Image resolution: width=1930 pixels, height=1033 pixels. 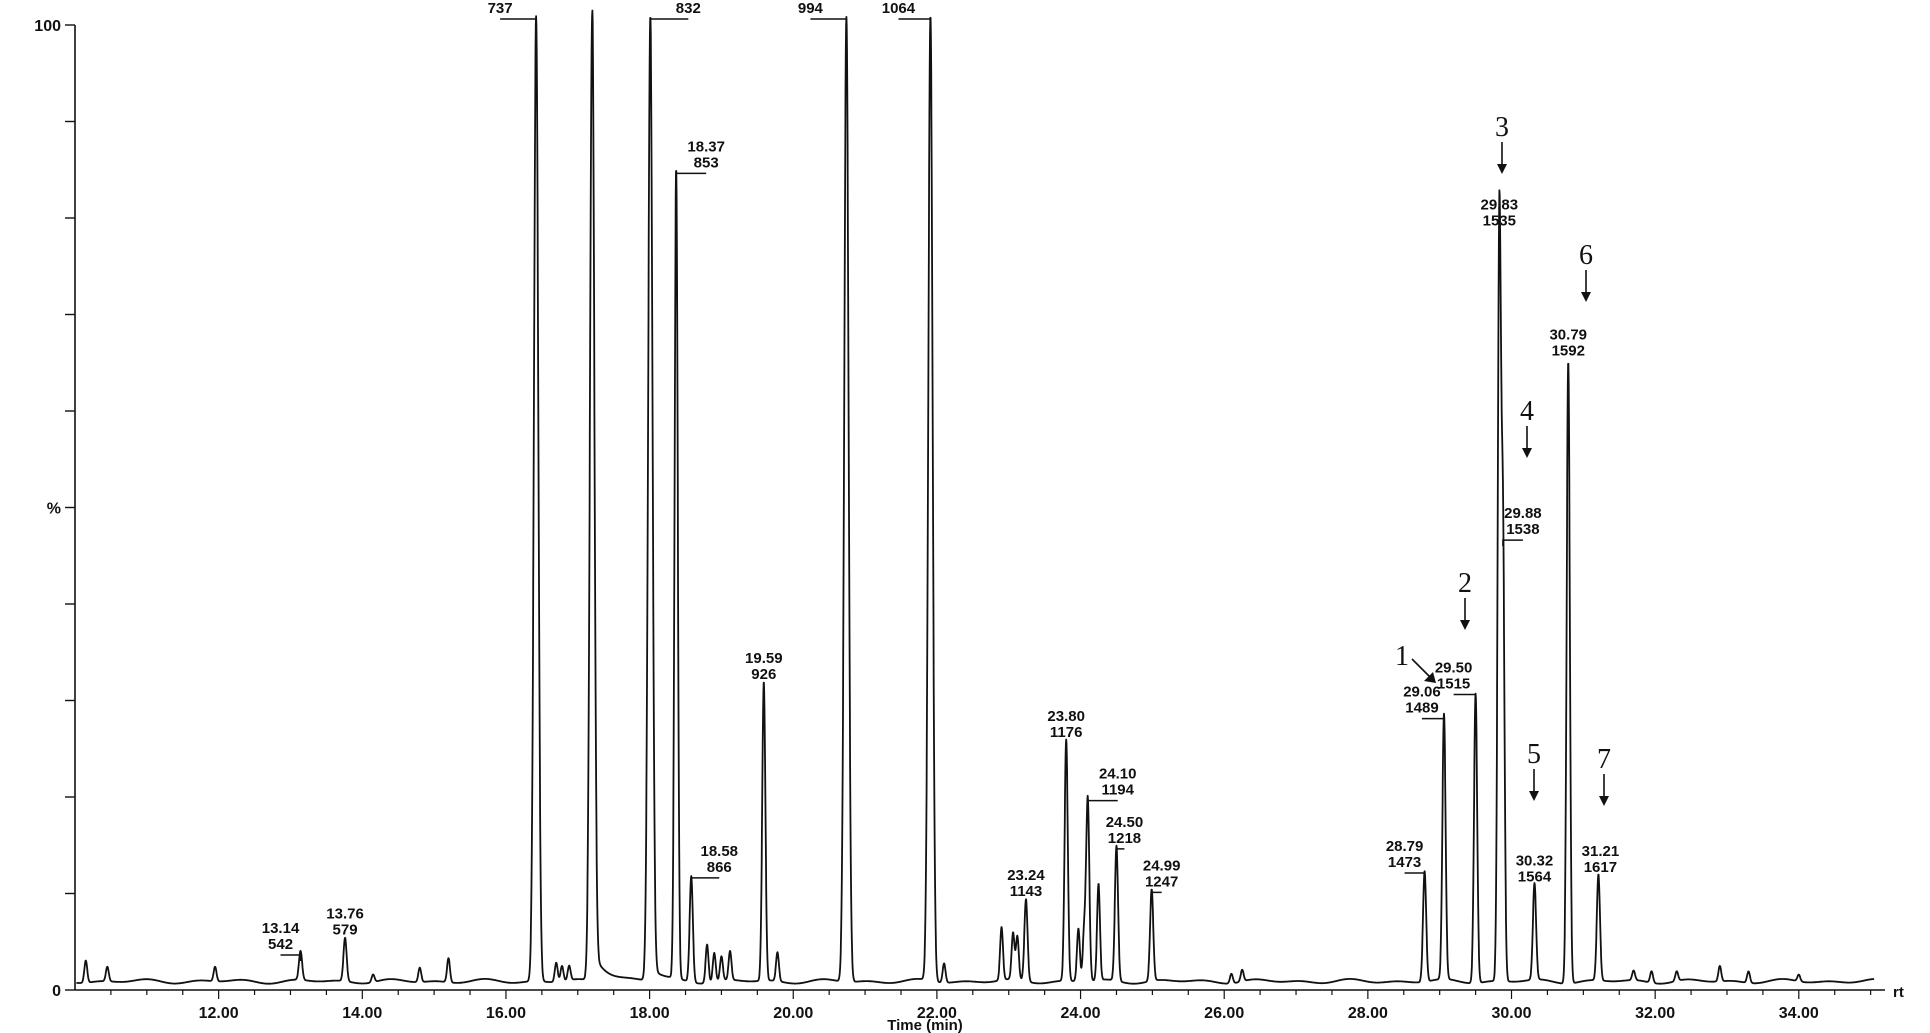 I want to click on compound-marker-label: 7, so click(x=1604, y=759).